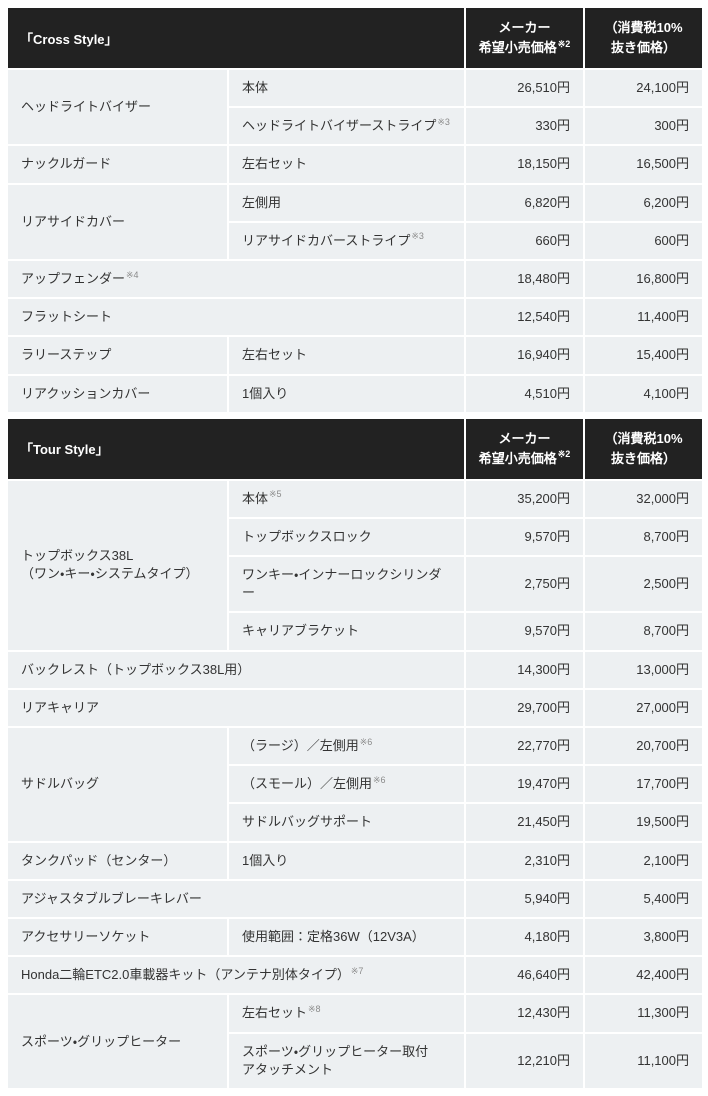  I want to click on item-variant-label: 左右セット, so click(275, 164).